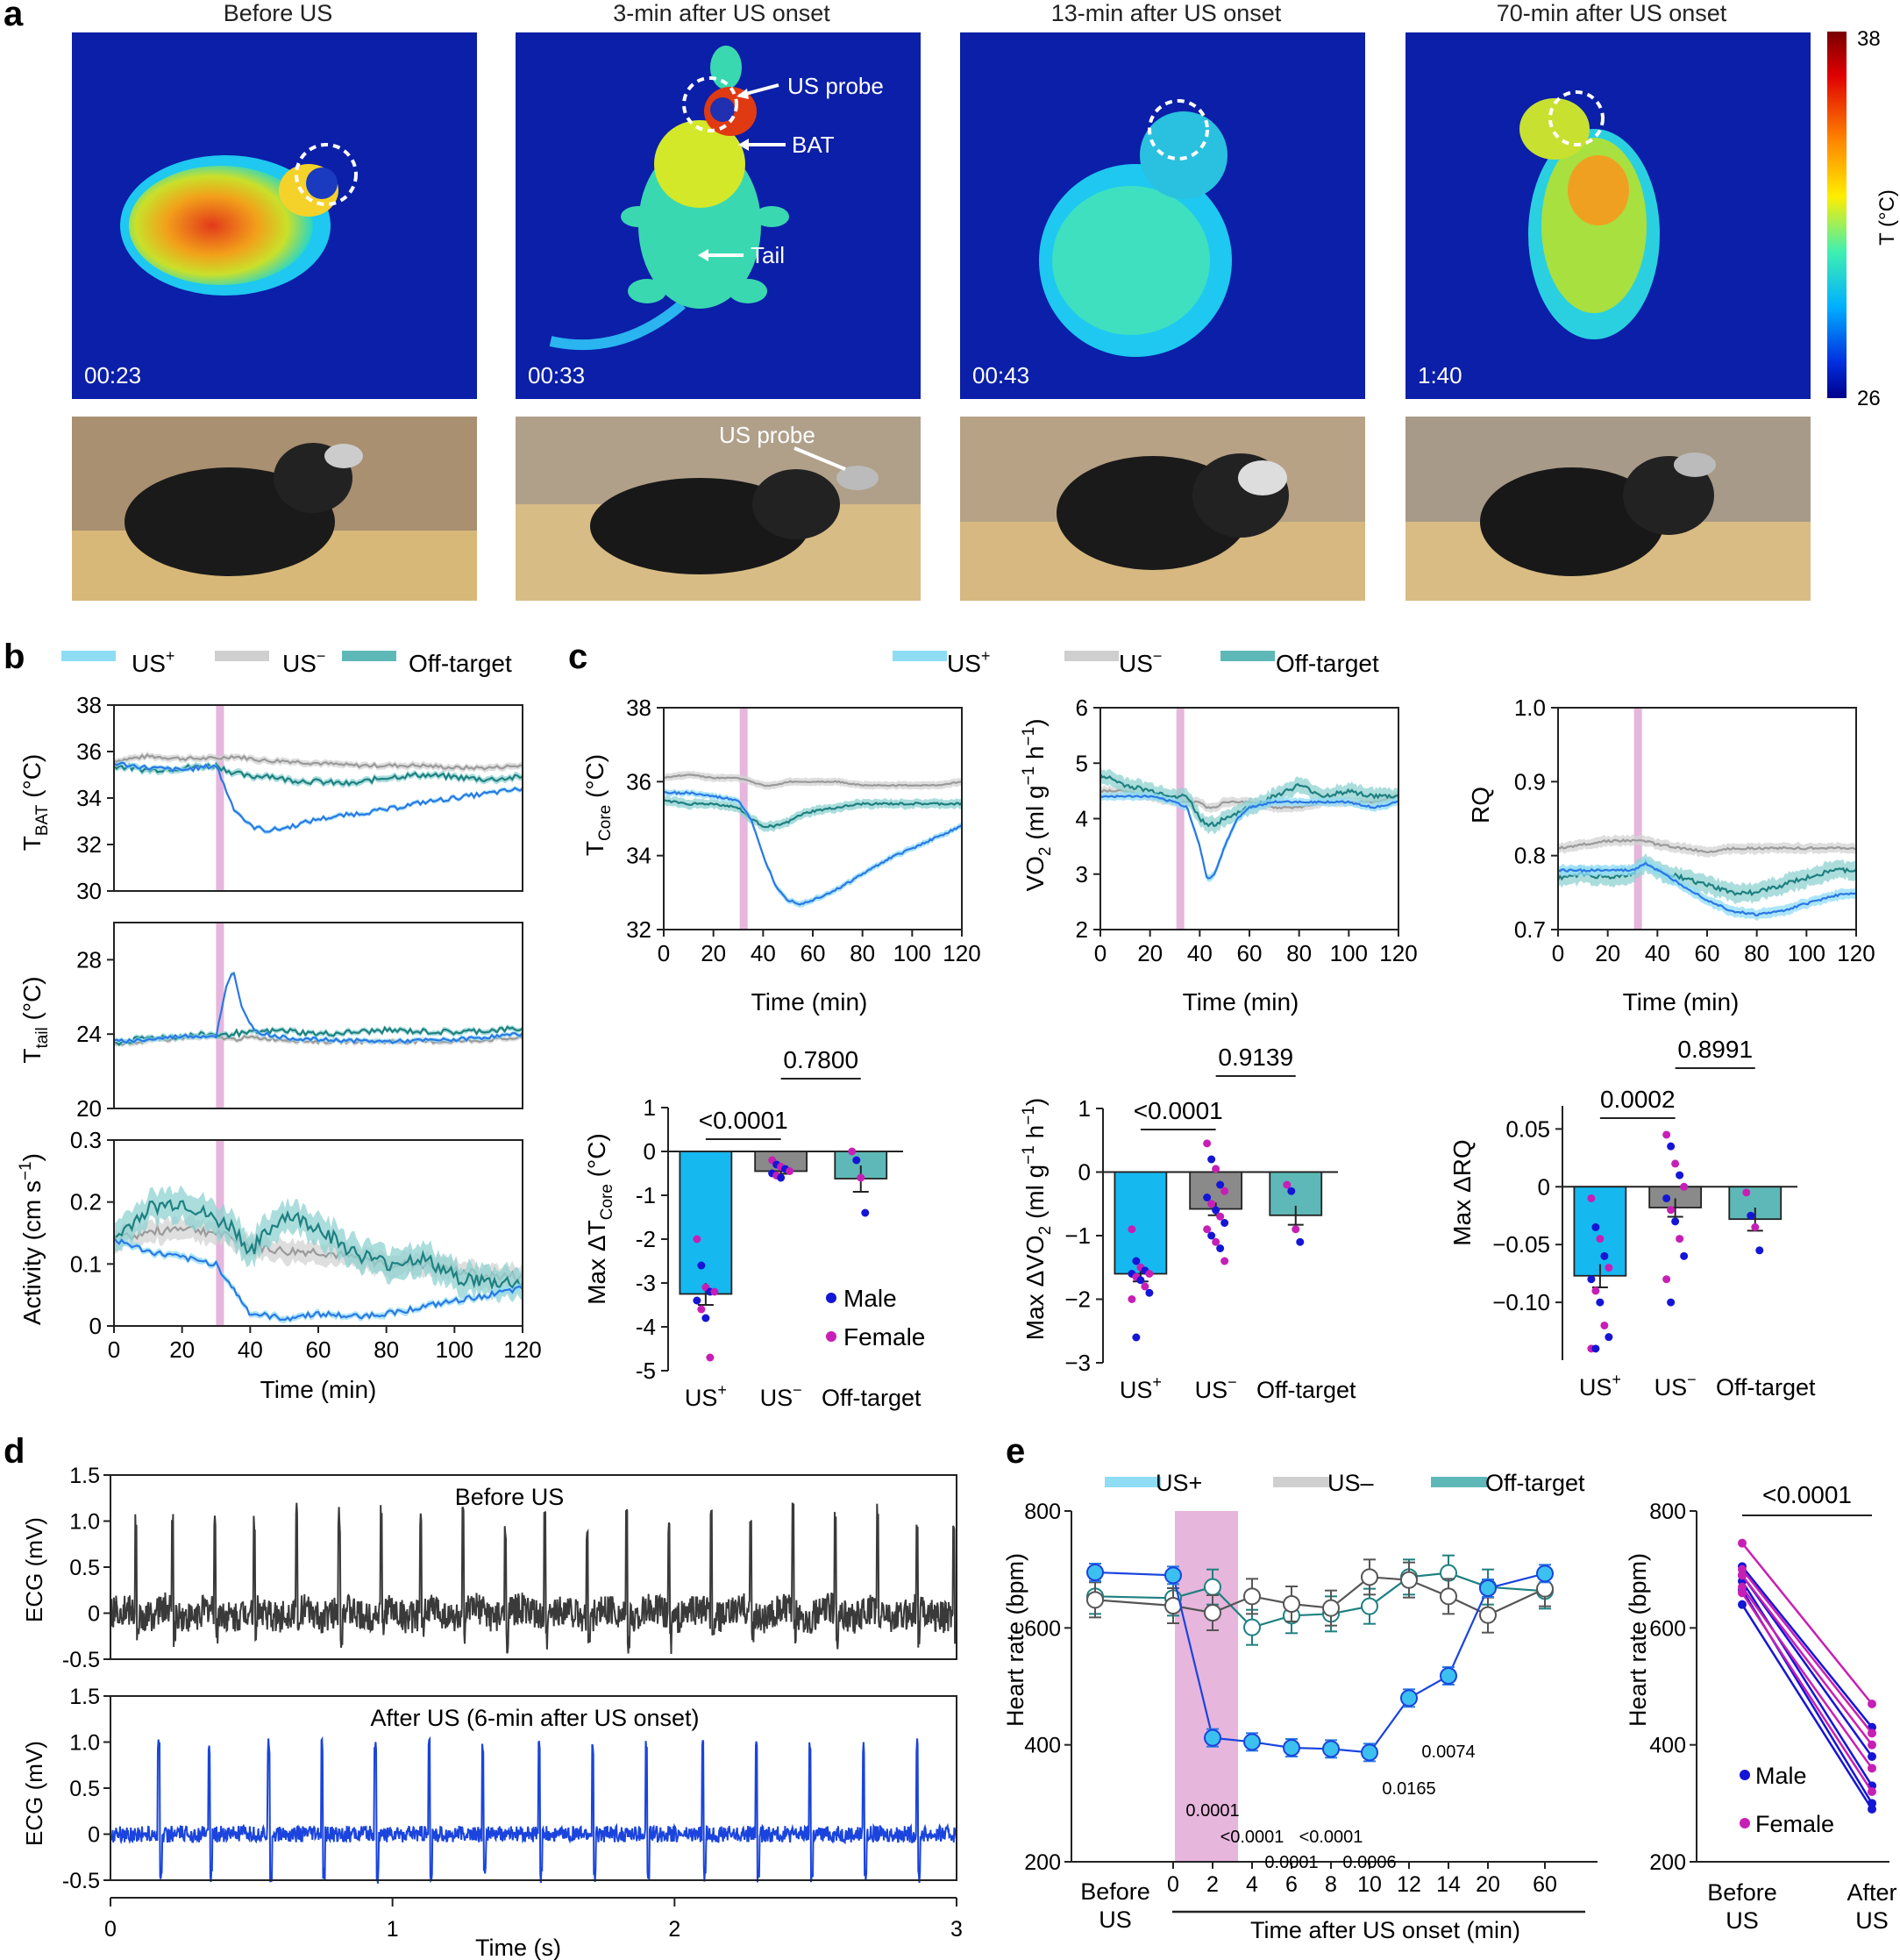 The image size is (1900, 1960). Describe the element at coordinates (1545, 1885) in the screenshot. I see `x-tick-label: 60` at that location.